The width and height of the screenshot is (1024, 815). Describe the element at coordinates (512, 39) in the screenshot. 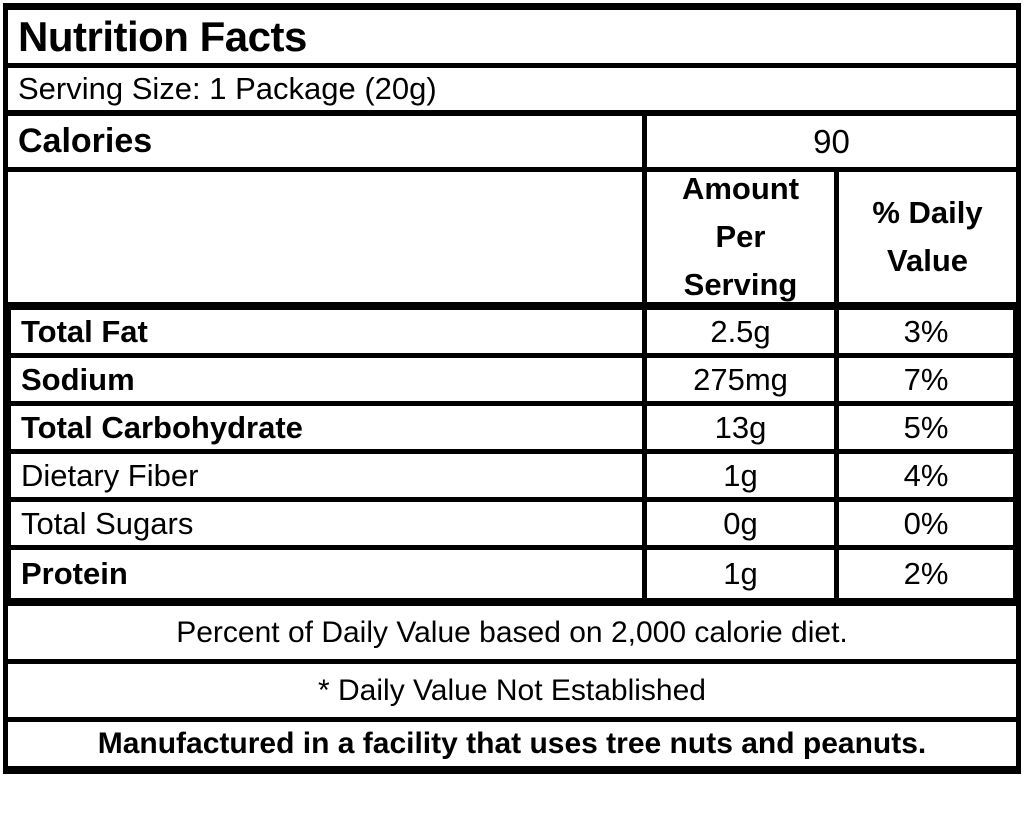

I see `label-title-row: Nutrition Facts` at that location.